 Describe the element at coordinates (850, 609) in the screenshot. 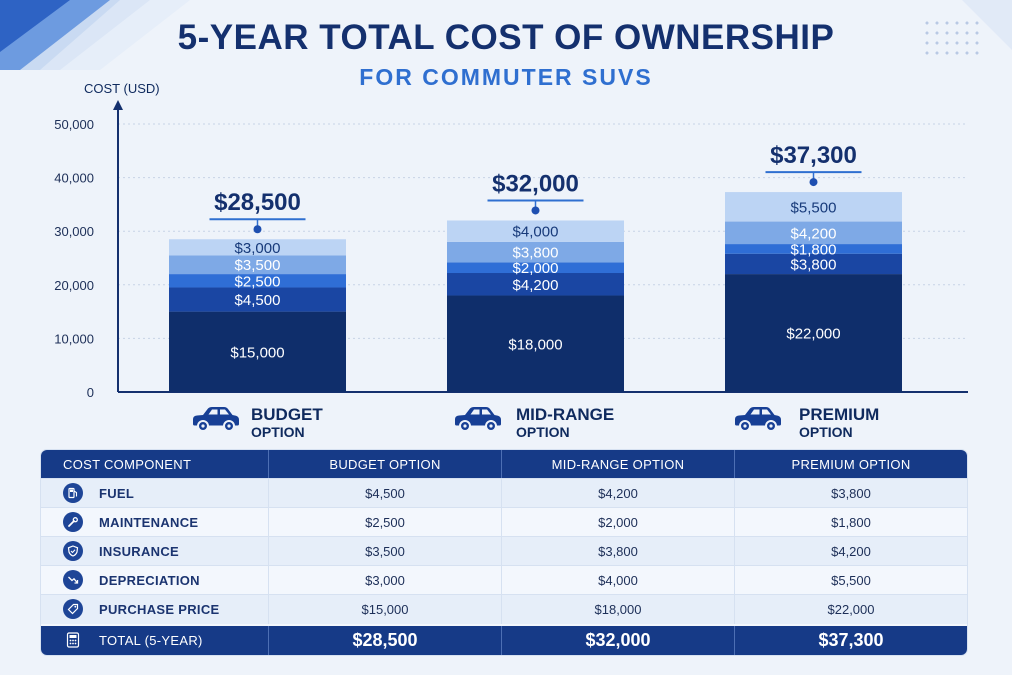

I see `table-cell: $22,000` at that location.